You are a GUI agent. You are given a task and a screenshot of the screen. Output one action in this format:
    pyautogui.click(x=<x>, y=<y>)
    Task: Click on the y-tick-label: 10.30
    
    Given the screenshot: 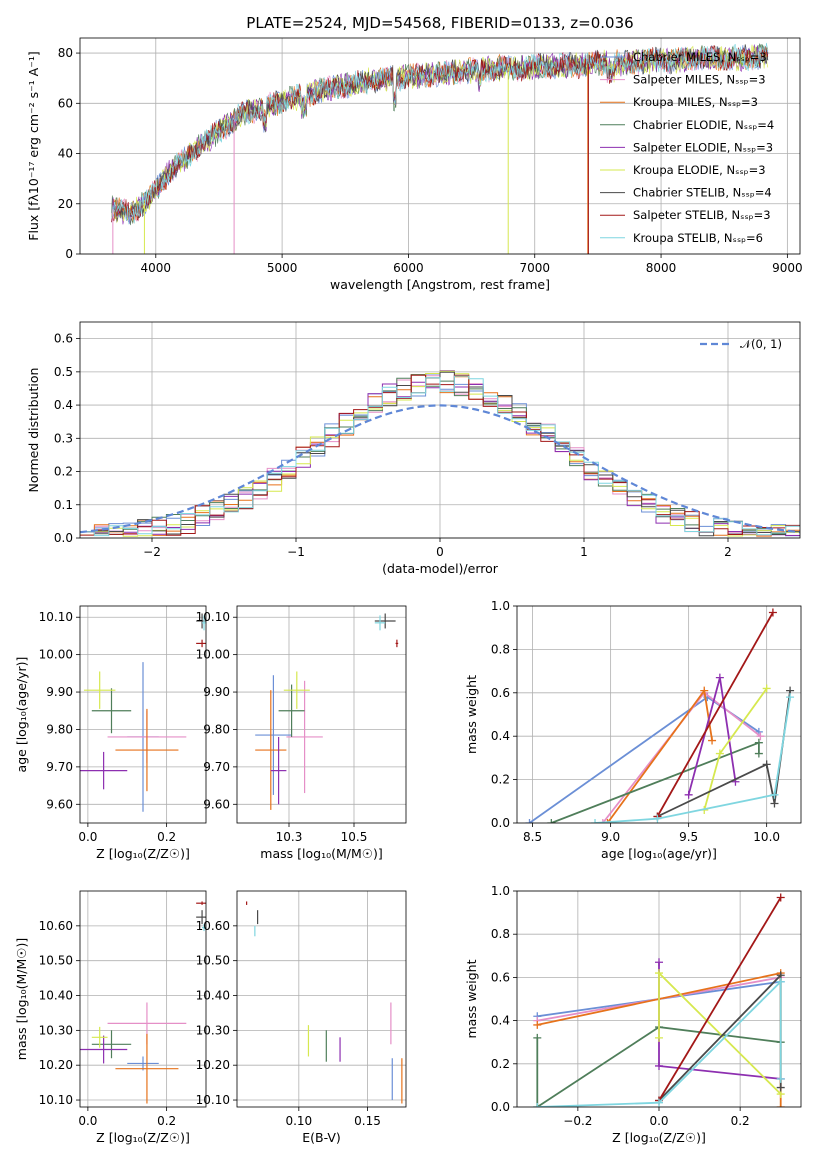 What is the action you would take?
    pyautogui.click(x=213, y=1030)
    